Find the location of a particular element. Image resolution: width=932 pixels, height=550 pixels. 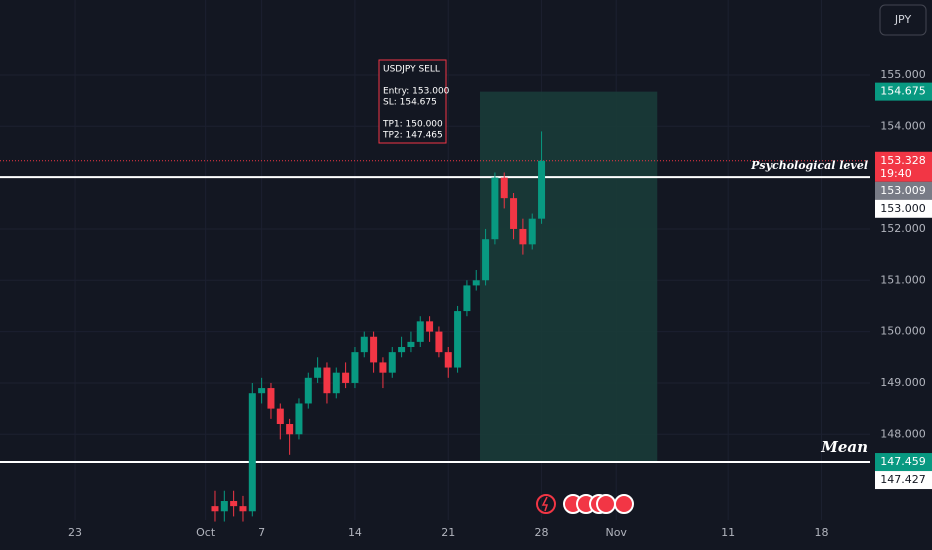

x-tick-label: 23 is located at coordinates (75, 532).